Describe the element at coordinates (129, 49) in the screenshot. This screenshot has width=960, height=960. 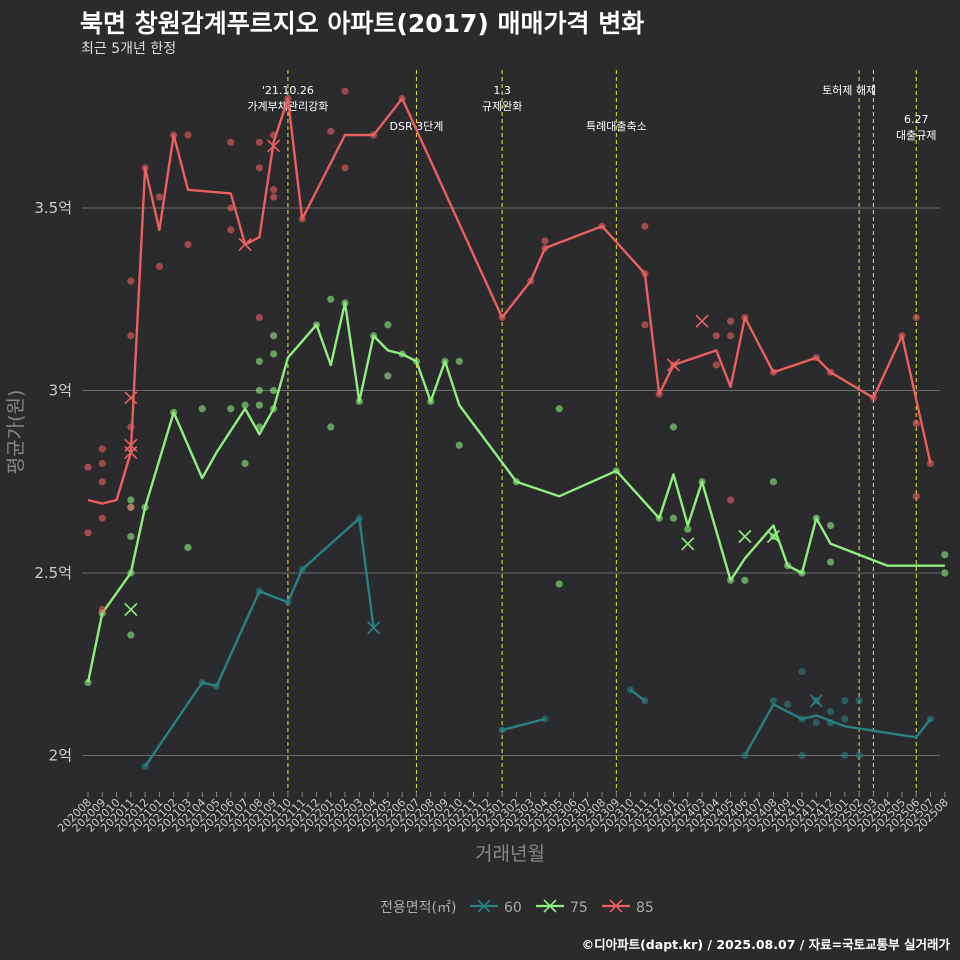
I see `chart-subtitle: 최근 5개년 한정` at that location.